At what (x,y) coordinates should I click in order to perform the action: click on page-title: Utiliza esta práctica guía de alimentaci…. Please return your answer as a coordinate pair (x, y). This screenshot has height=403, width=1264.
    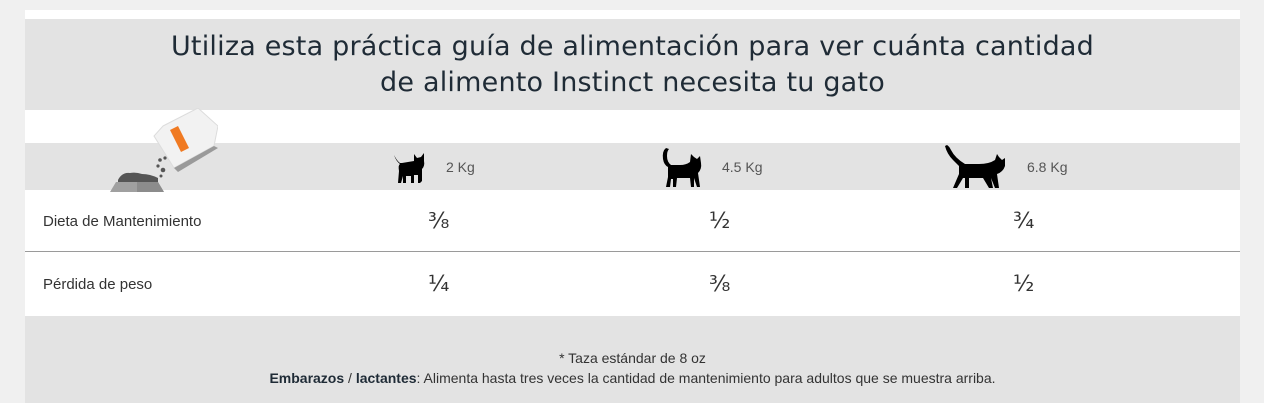
    Looking at the image, I should click on (632, 65).